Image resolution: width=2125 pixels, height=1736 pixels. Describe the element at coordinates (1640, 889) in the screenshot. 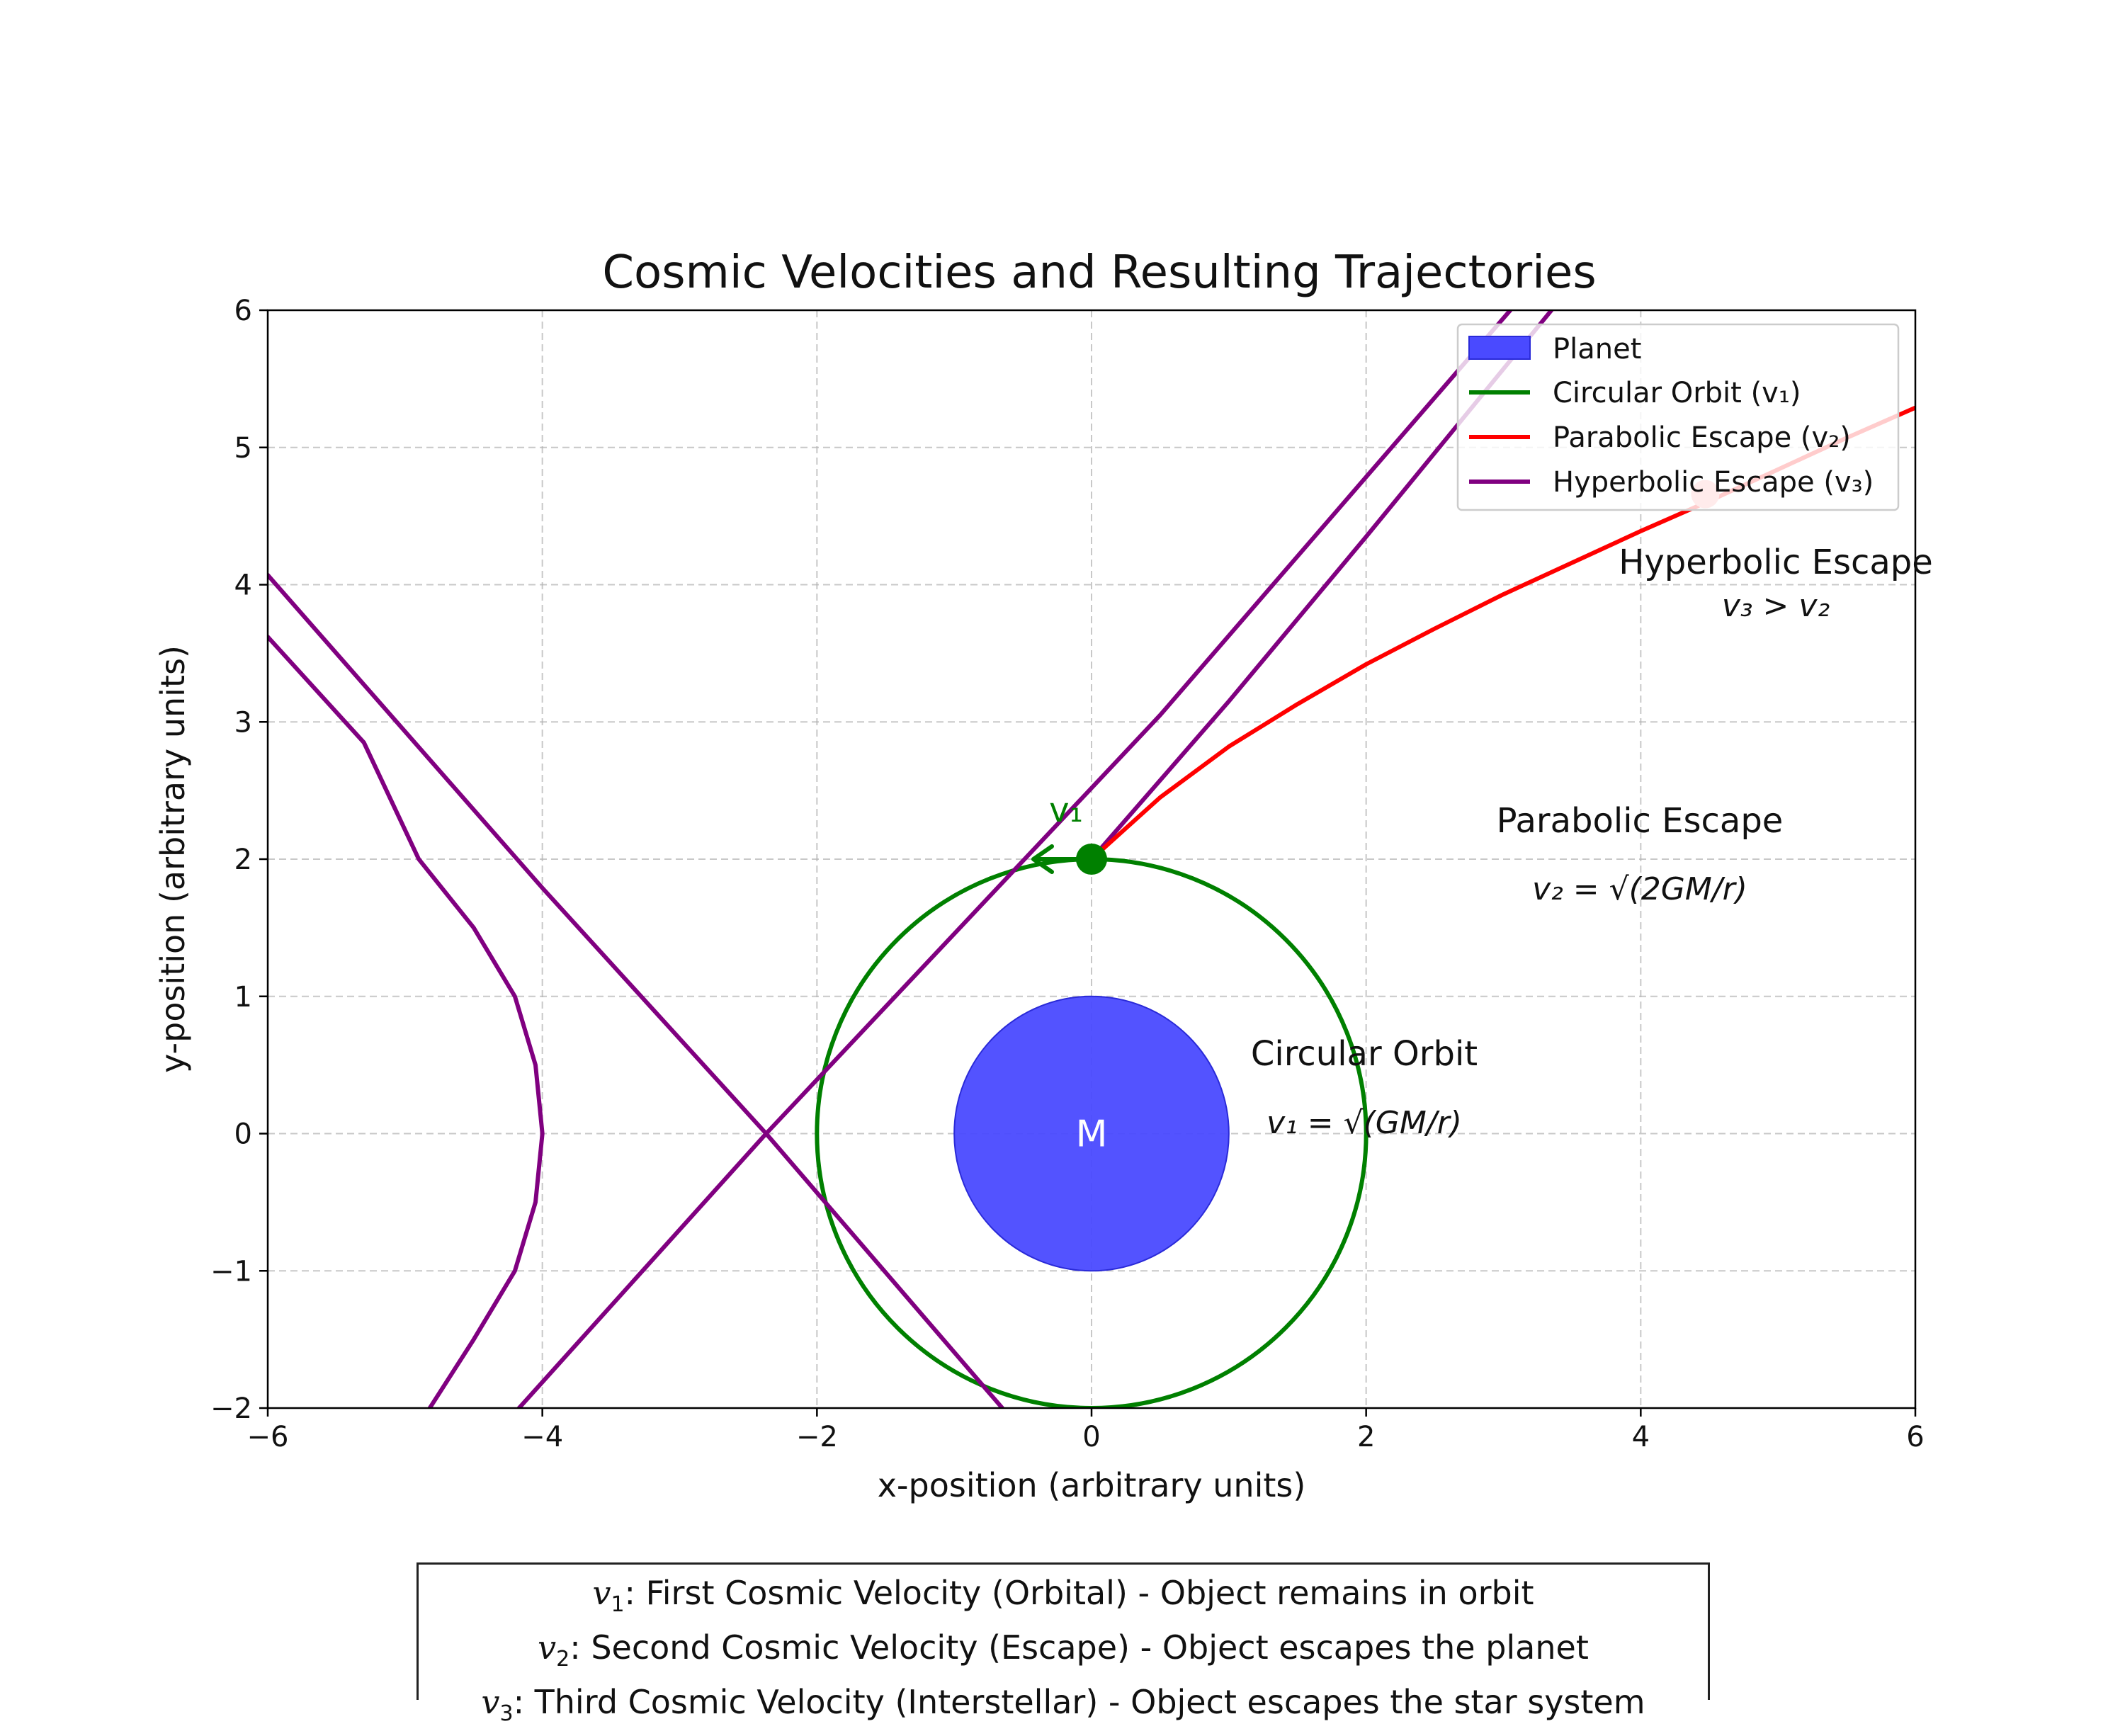

I see `annotation-parabolic-formula: v₂ = √(2GM/r)` at that location.